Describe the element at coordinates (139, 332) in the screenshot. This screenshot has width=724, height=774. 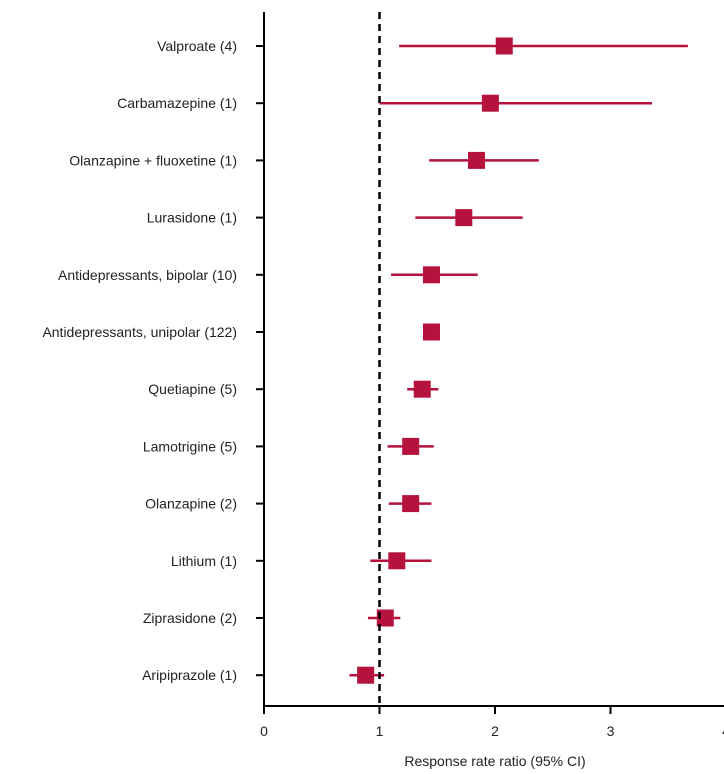
I see `row-label: Antidepressants, unipolar (122)` at that location.